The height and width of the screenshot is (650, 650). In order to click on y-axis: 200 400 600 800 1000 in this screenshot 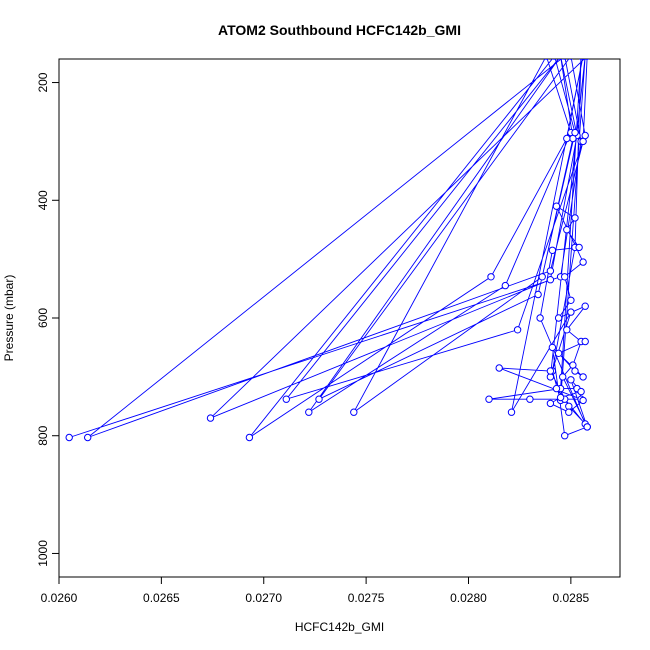, I will do `click(47, 319)`.